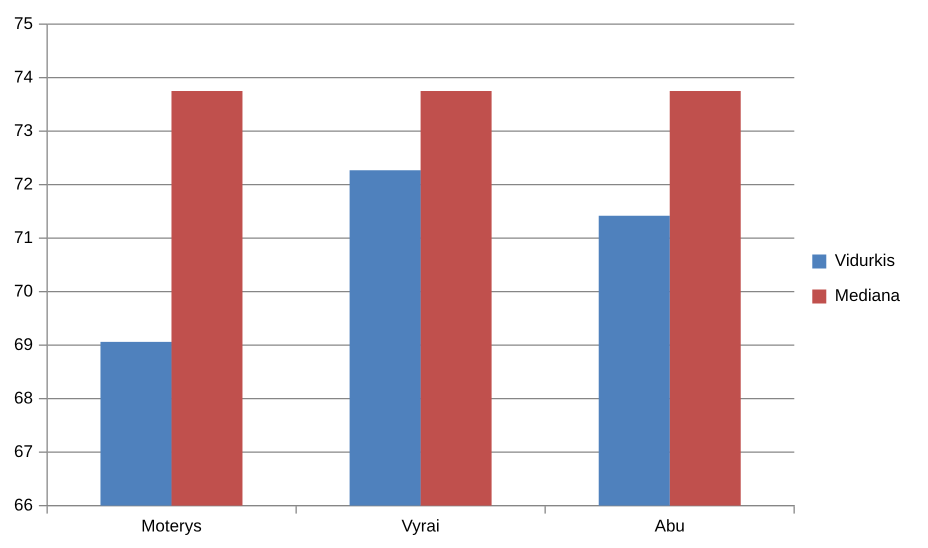 This screenshot has height=548, width=928. Describe the element at coordinates (23, 398) in the screenshot. I see `y-tick-label: 68` at that location.